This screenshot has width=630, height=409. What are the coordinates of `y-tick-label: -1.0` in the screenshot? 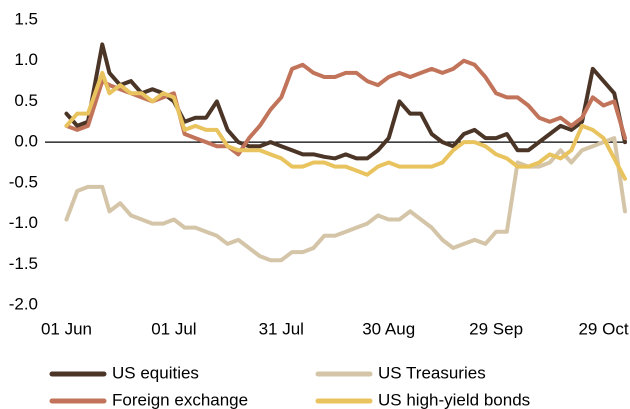 It's located at (23, 222).